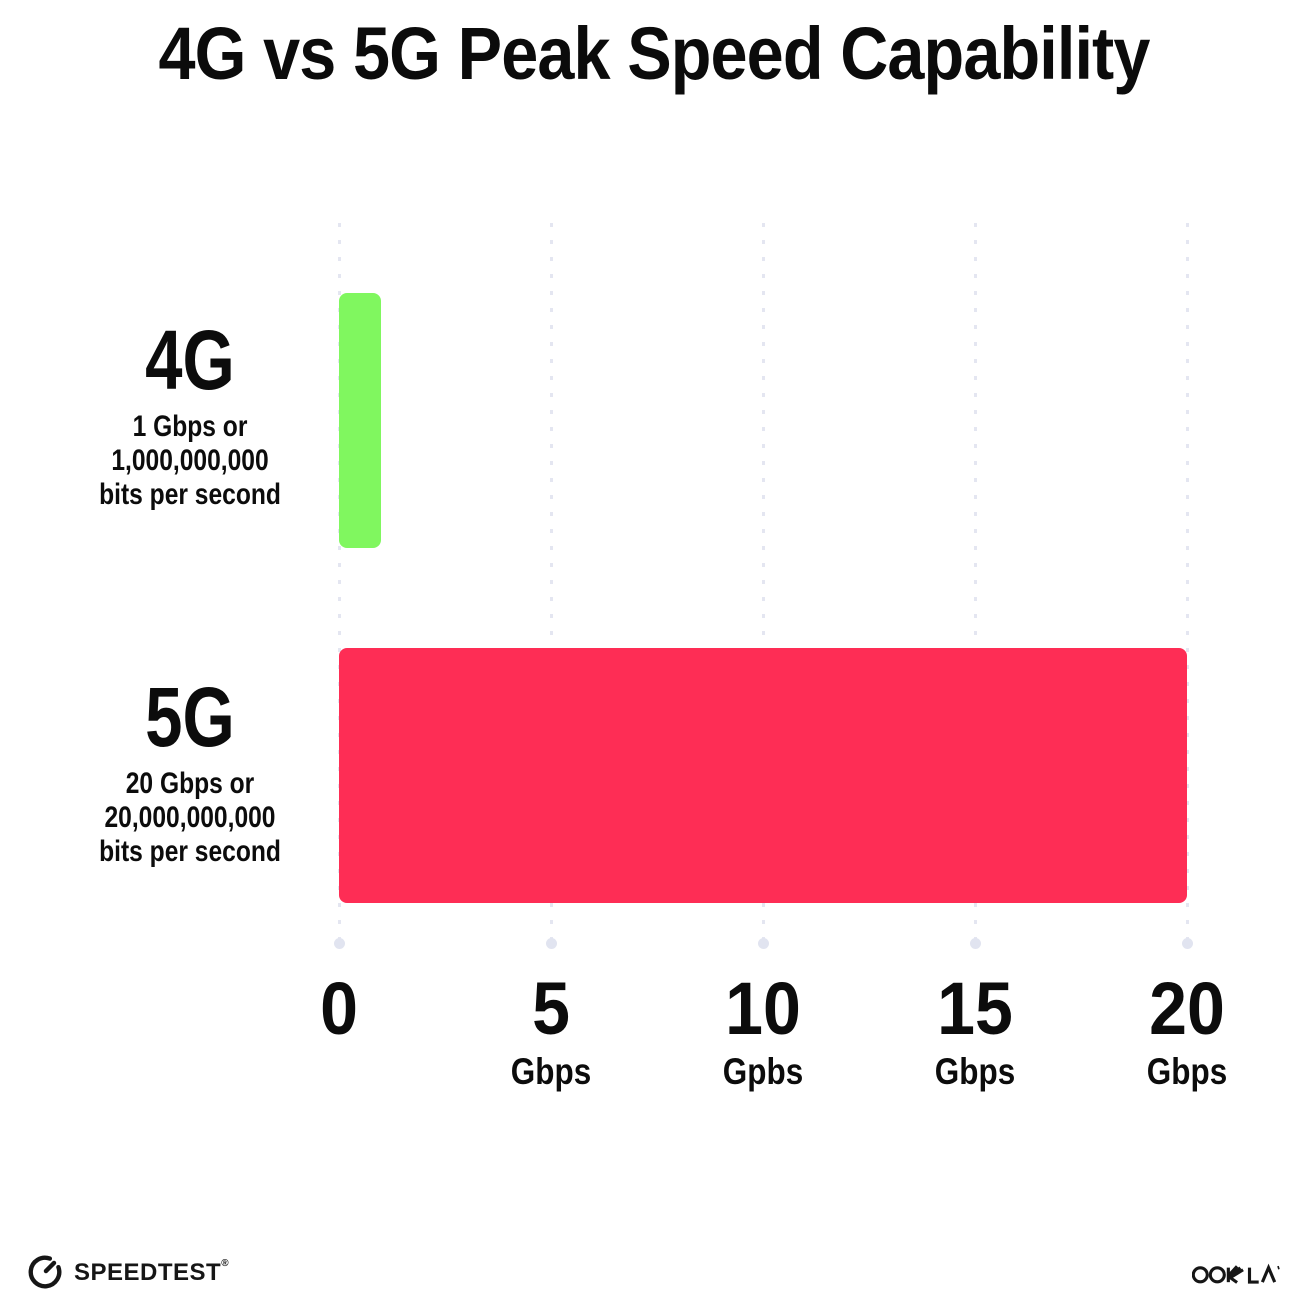  What do you see at coordinates (45, 1272) in the screenshot?
I see `speedtest-gauge-icon` at bounding box center [45, 1272].